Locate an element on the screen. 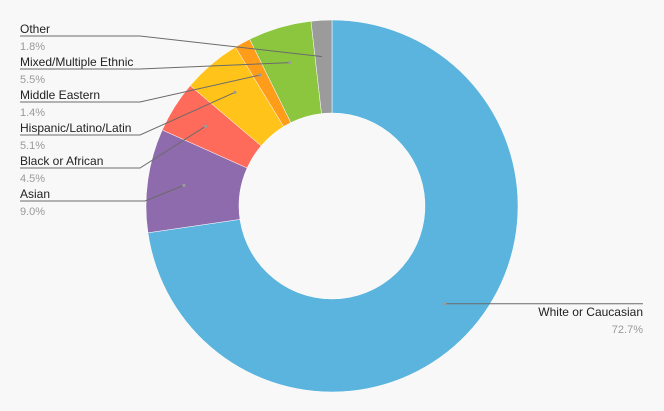 This screenshot has width=664, height=411. leader-dot-mixed-multiple-ethnic is located at coordinates (290, 62).